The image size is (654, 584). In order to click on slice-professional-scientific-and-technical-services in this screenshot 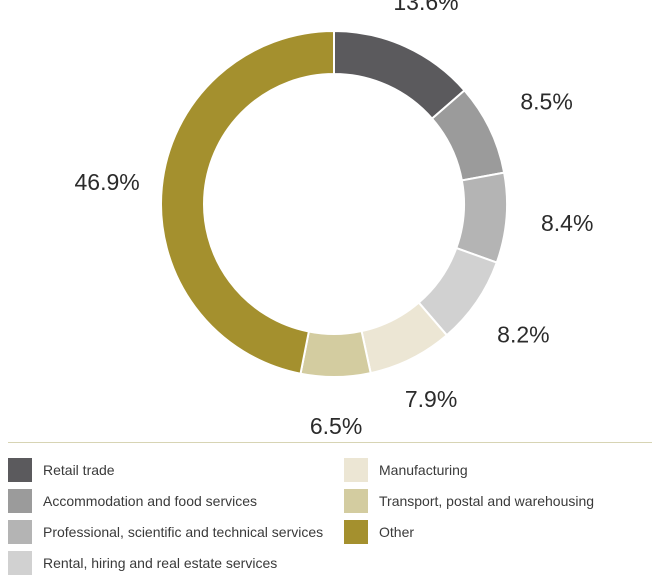, I will do `click(481, 217)`.